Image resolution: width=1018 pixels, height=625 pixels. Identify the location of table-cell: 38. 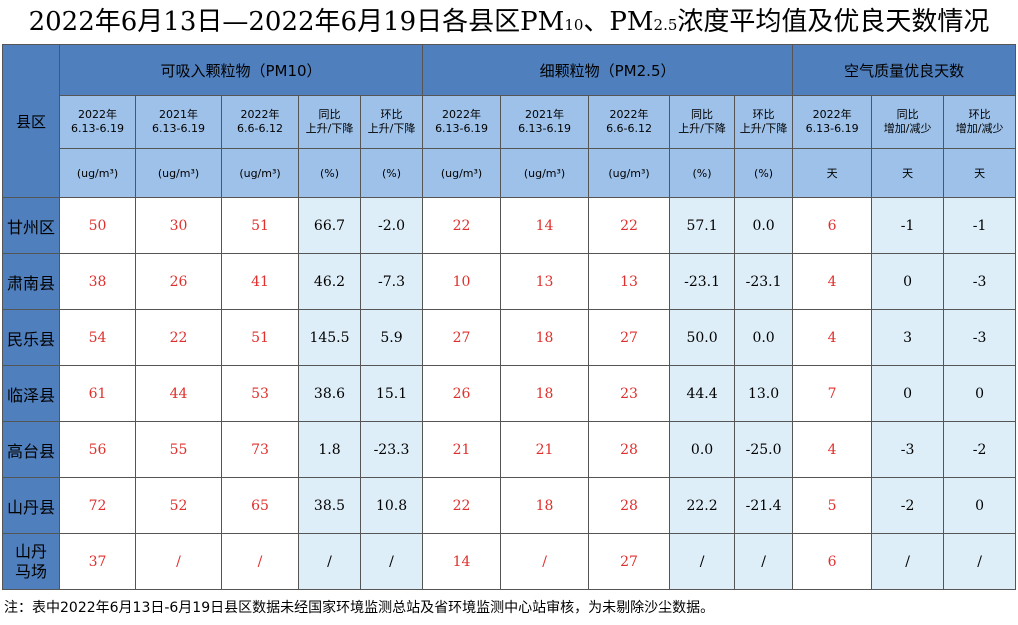
(97, 281).